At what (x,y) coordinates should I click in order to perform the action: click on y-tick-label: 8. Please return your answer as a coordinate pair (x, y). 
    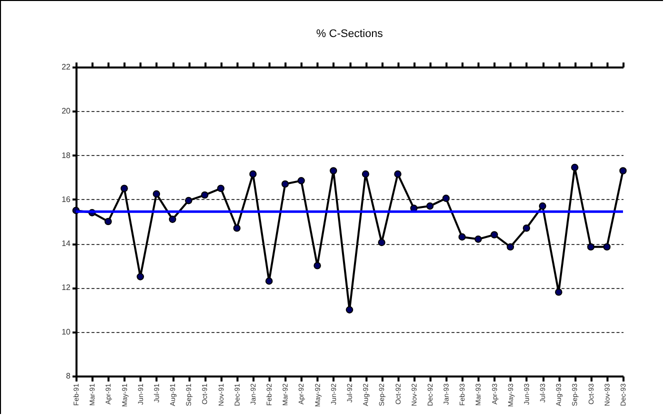
    Looking at the image, I should click on (69, 376).